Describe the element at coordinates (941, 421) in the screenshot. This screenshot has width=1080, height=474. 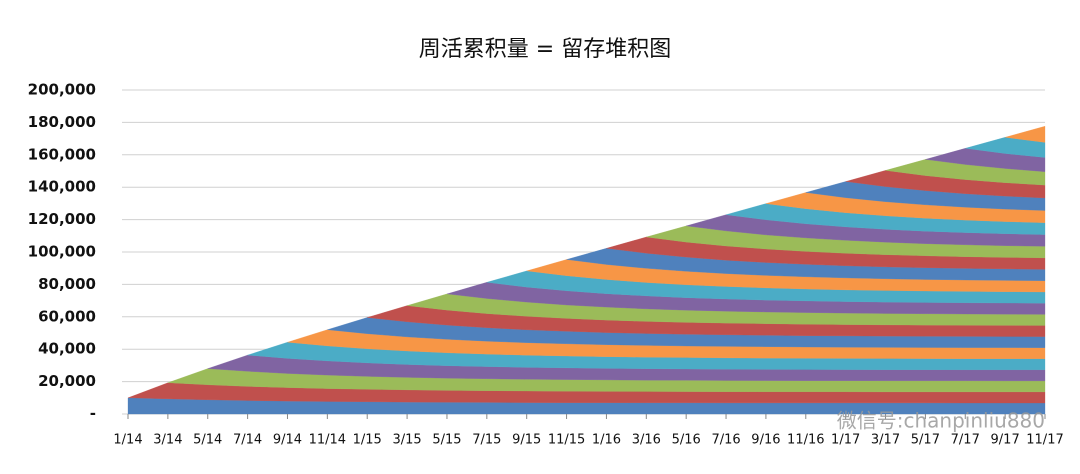
I see `watermark: 微信号:chanpinliu880` at that location.